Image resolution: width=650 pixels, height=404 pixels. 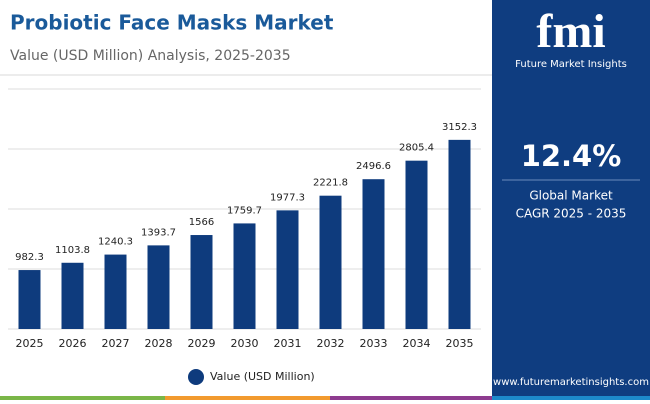 What do you see at coordinates (288, 343) in the screenshot?
I see `x-tick-label: 2031` at bounding box center [288, 343].